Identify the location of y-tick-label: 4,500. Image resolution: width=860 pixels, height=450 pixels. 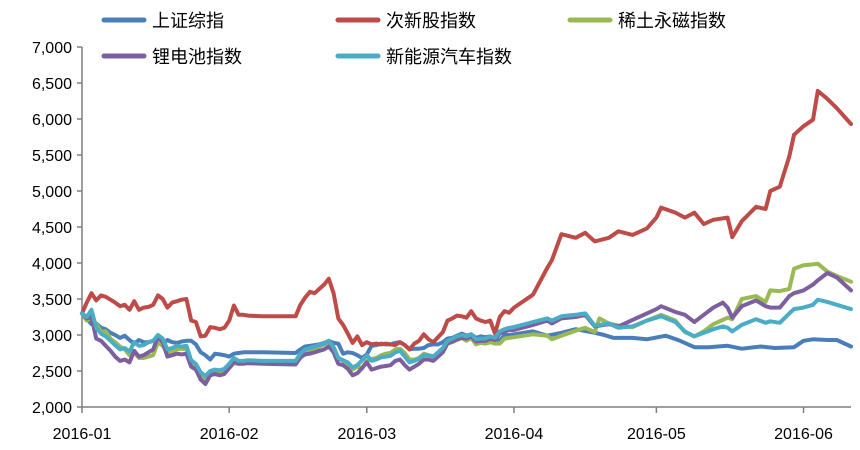
(52, 228).